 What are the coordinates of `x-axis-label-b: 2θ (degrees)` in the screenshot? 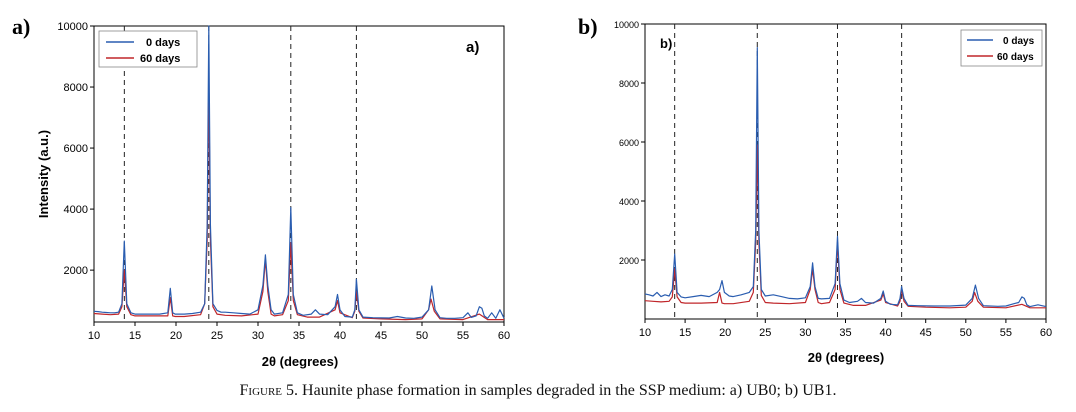 It's located at (846, 357).